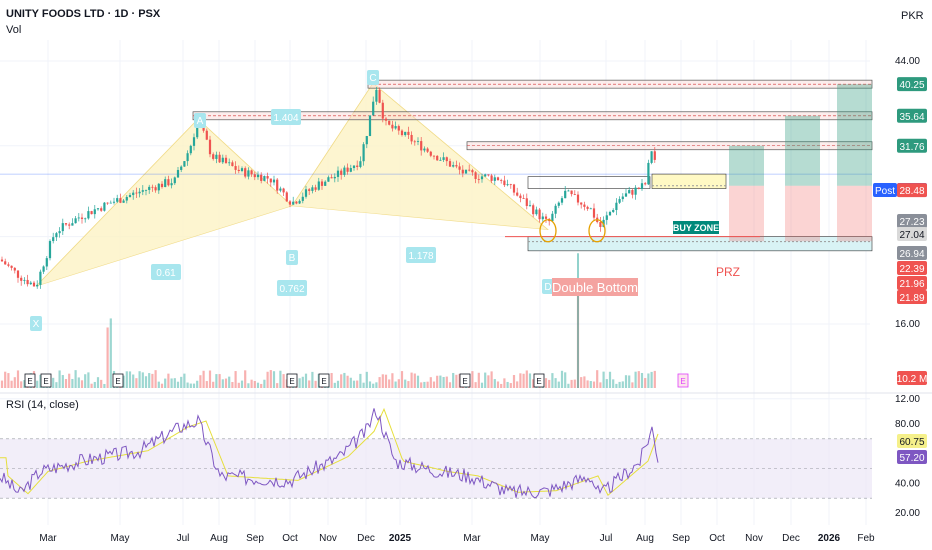 This screenshot has width=932, height=550. I want to click on price-tag: 10.2 M, so click(912, 379).